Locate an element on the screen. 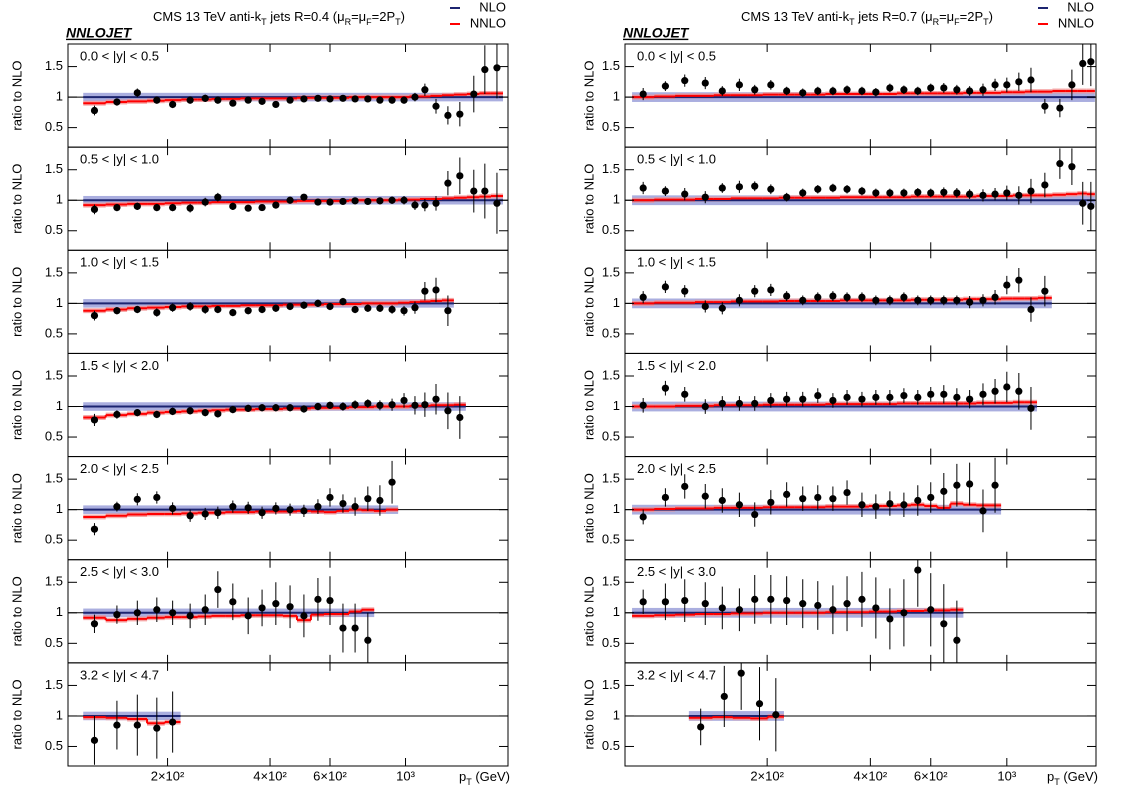 This screenshot has height=798, width=1123. x-tick-label: 10³ is located at coordinates (405, 775).